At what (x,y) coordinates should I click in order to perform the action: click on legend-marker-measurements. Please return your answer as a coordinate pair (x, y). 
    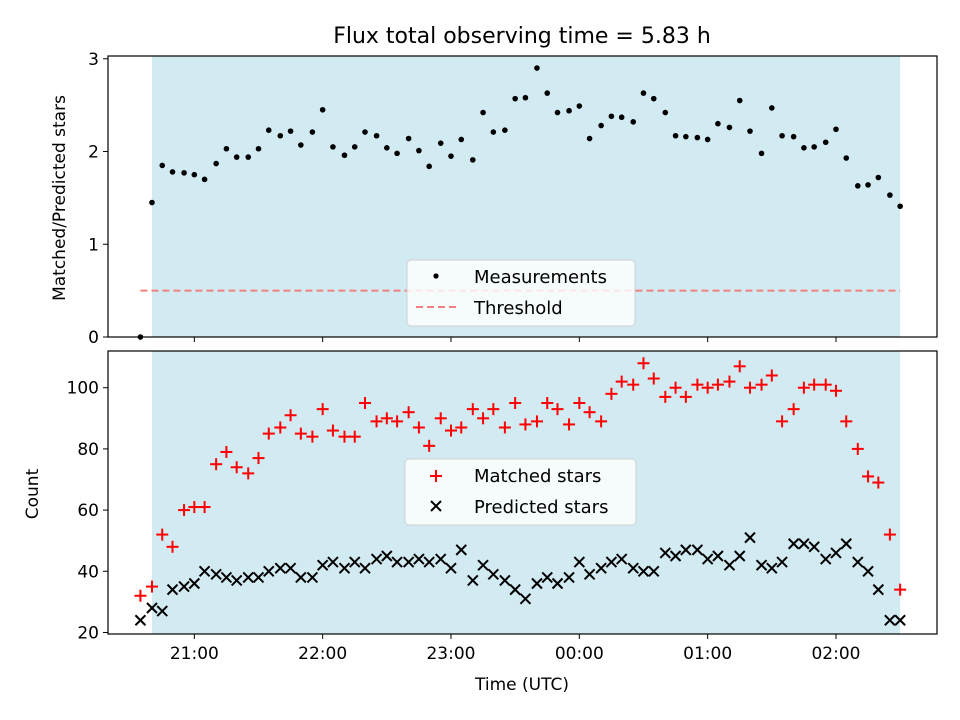
    Looking at the image, I should click on (436, 276).